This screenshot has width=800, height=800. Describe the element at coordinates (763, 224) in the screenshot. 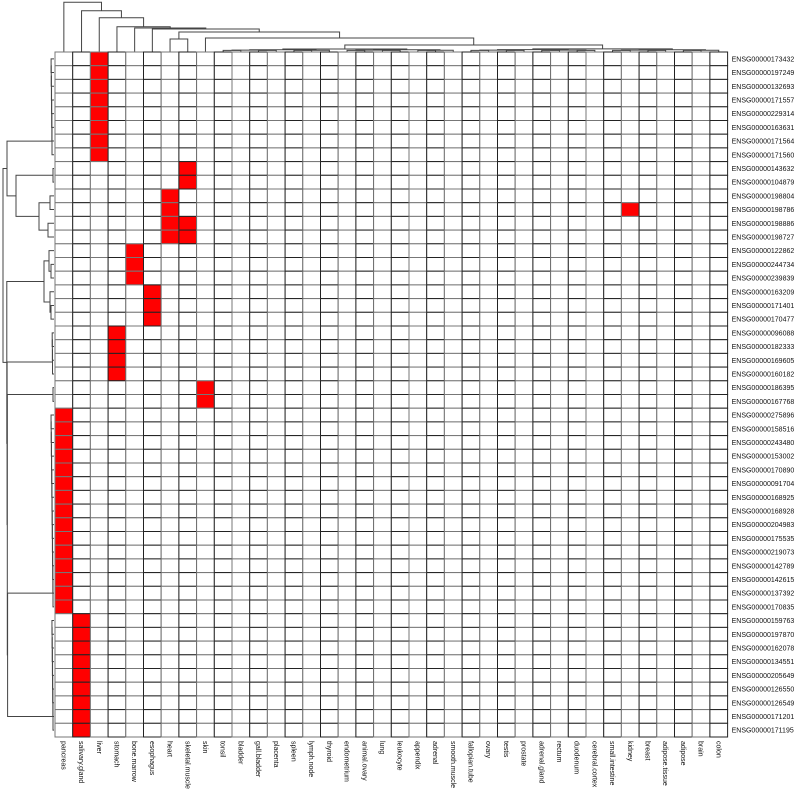

I see `row-label: ENSG00000198886` at that location.